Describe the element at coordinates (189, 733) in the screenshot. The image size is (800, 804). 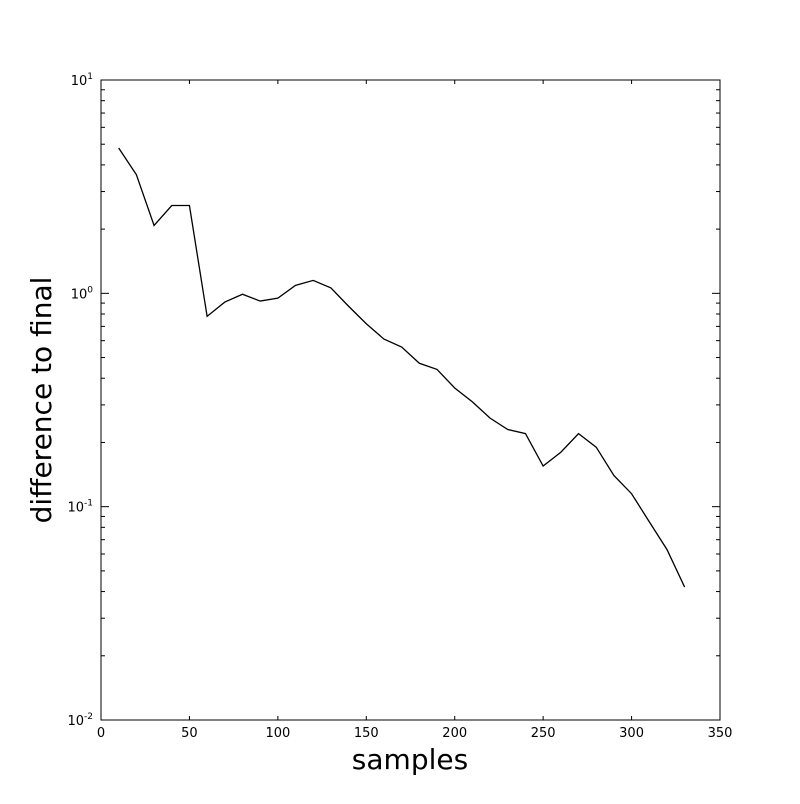
I see `x-tick-label: 50` at that location.